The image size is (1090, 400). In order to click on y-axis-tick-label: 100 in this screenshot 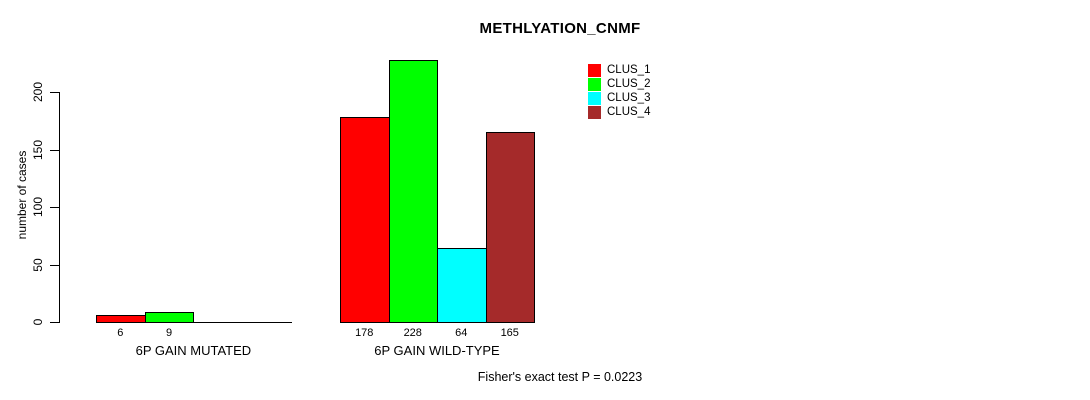, I will do `click(38, 207)`.